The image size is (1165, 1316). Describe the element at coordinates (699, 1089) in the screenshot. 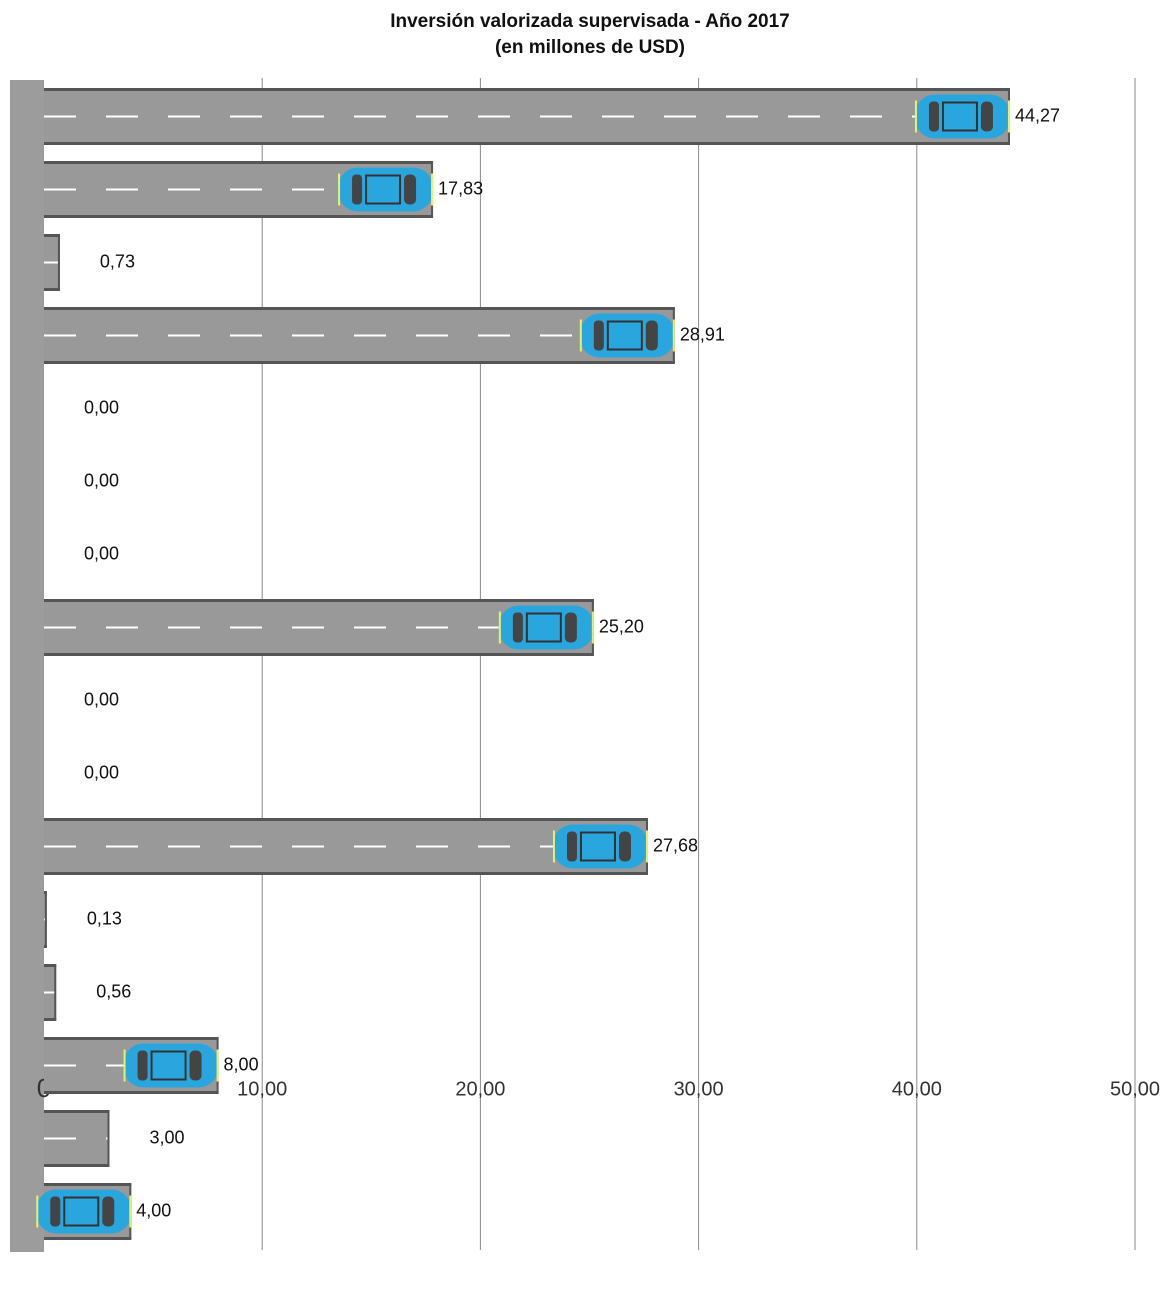

I see `x-tick-label: 30,00` at that location.